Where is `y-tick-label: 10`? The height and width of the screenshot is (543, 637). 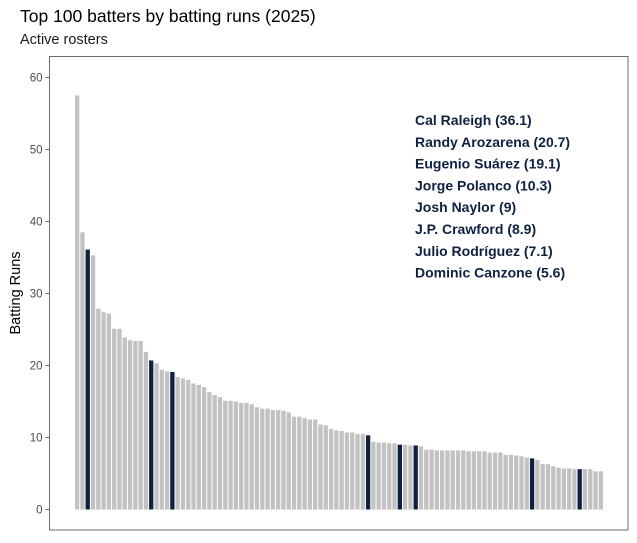 y-tick-label: 10 is located at coordinates (36, 439).